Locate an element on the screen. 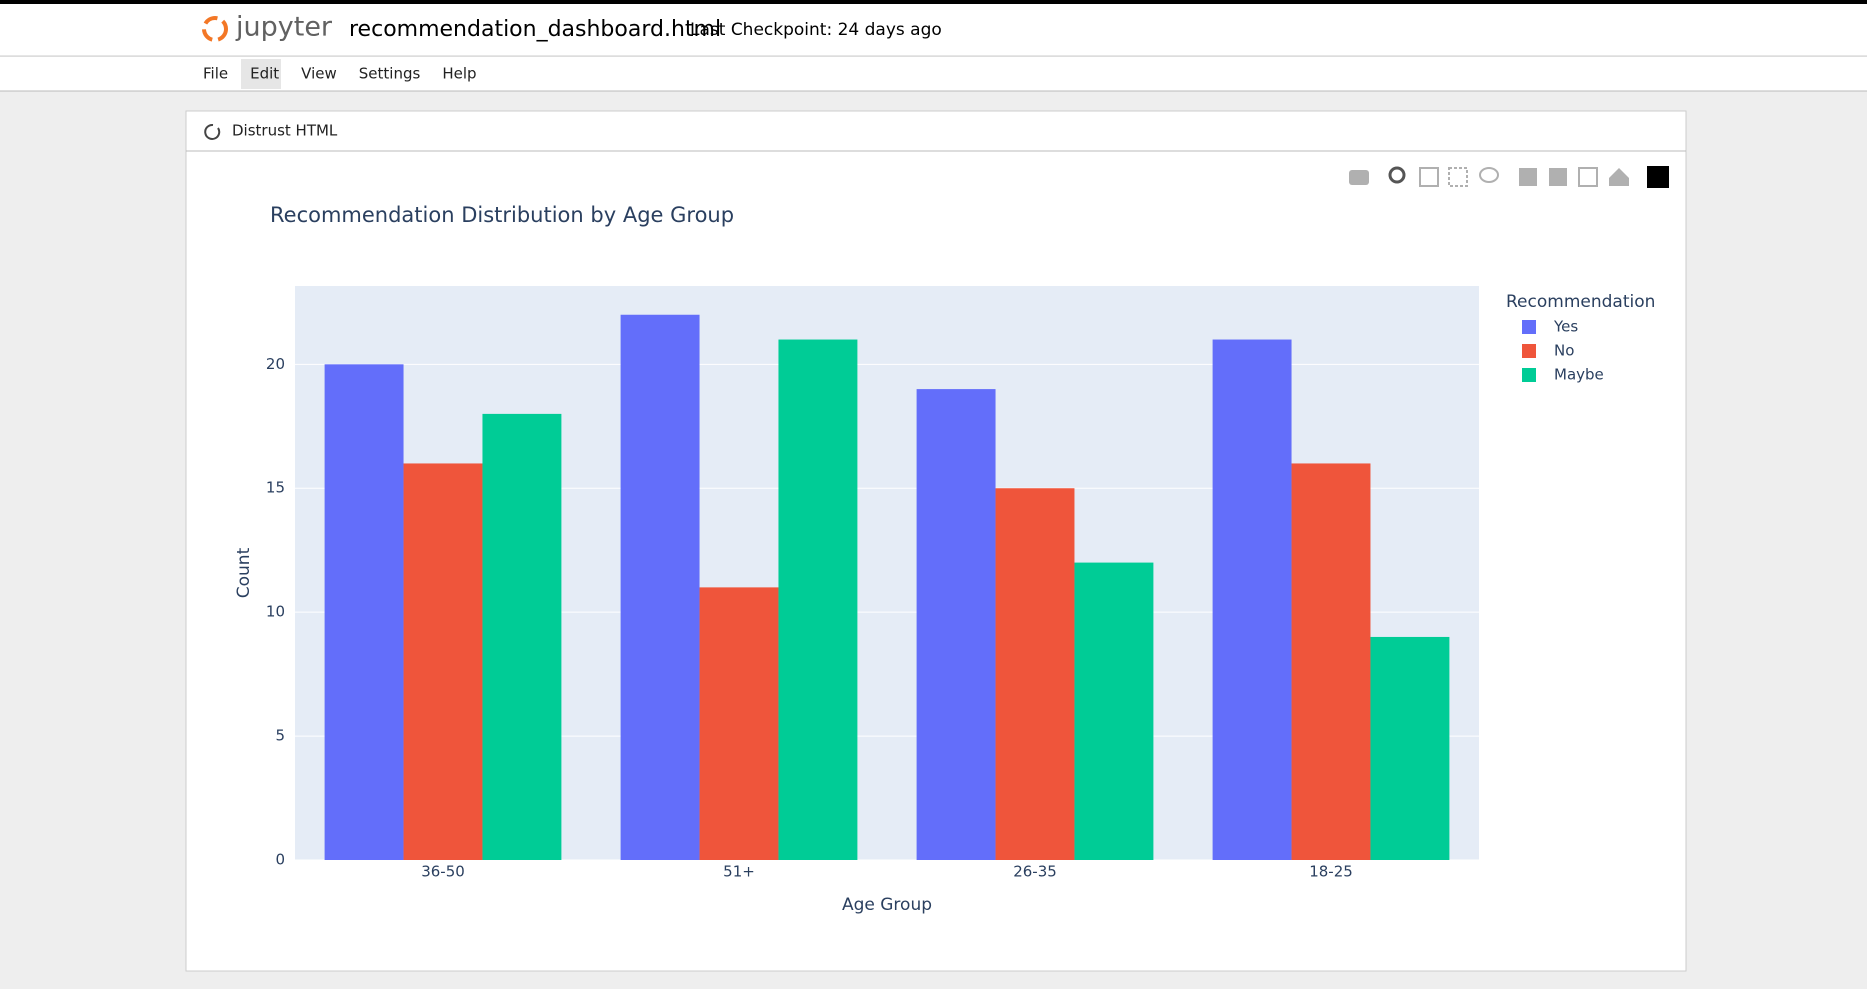 The width and height of the screenshot is (1867, 989). legend-label: Maybe is located at coordinates (1579, 375).